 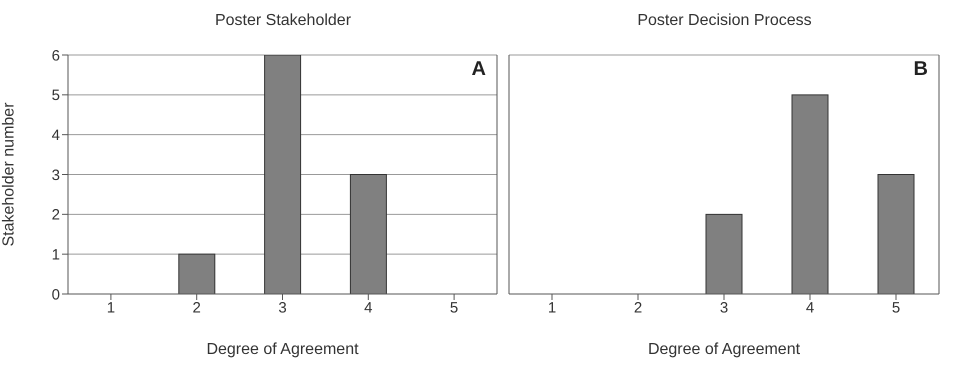 I want to click on y-tick-label: 2, so click(x=56, y=215).